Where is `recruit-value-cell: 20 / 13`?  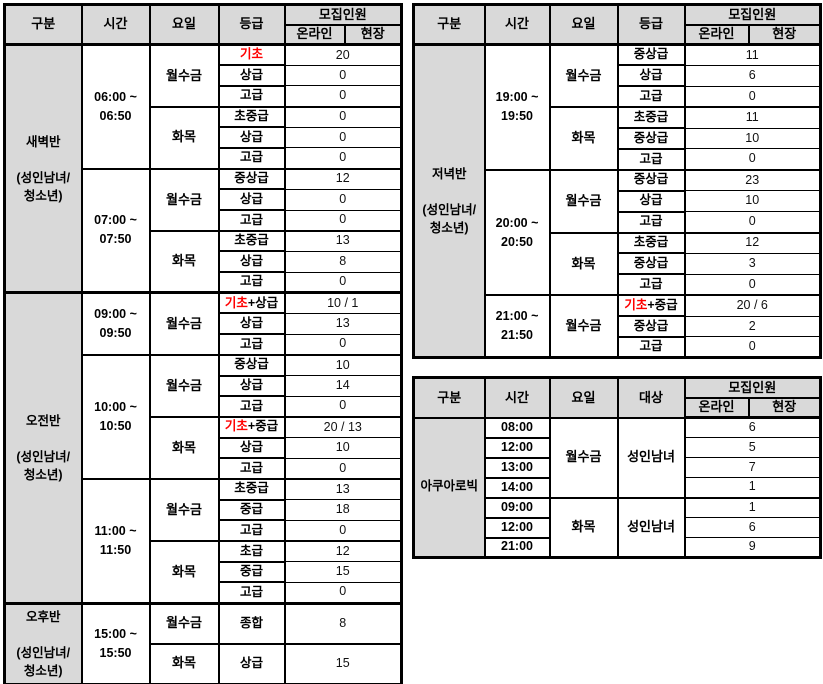
recruit-value-cell: 20 / 13 is located at coordinates (343, 427).